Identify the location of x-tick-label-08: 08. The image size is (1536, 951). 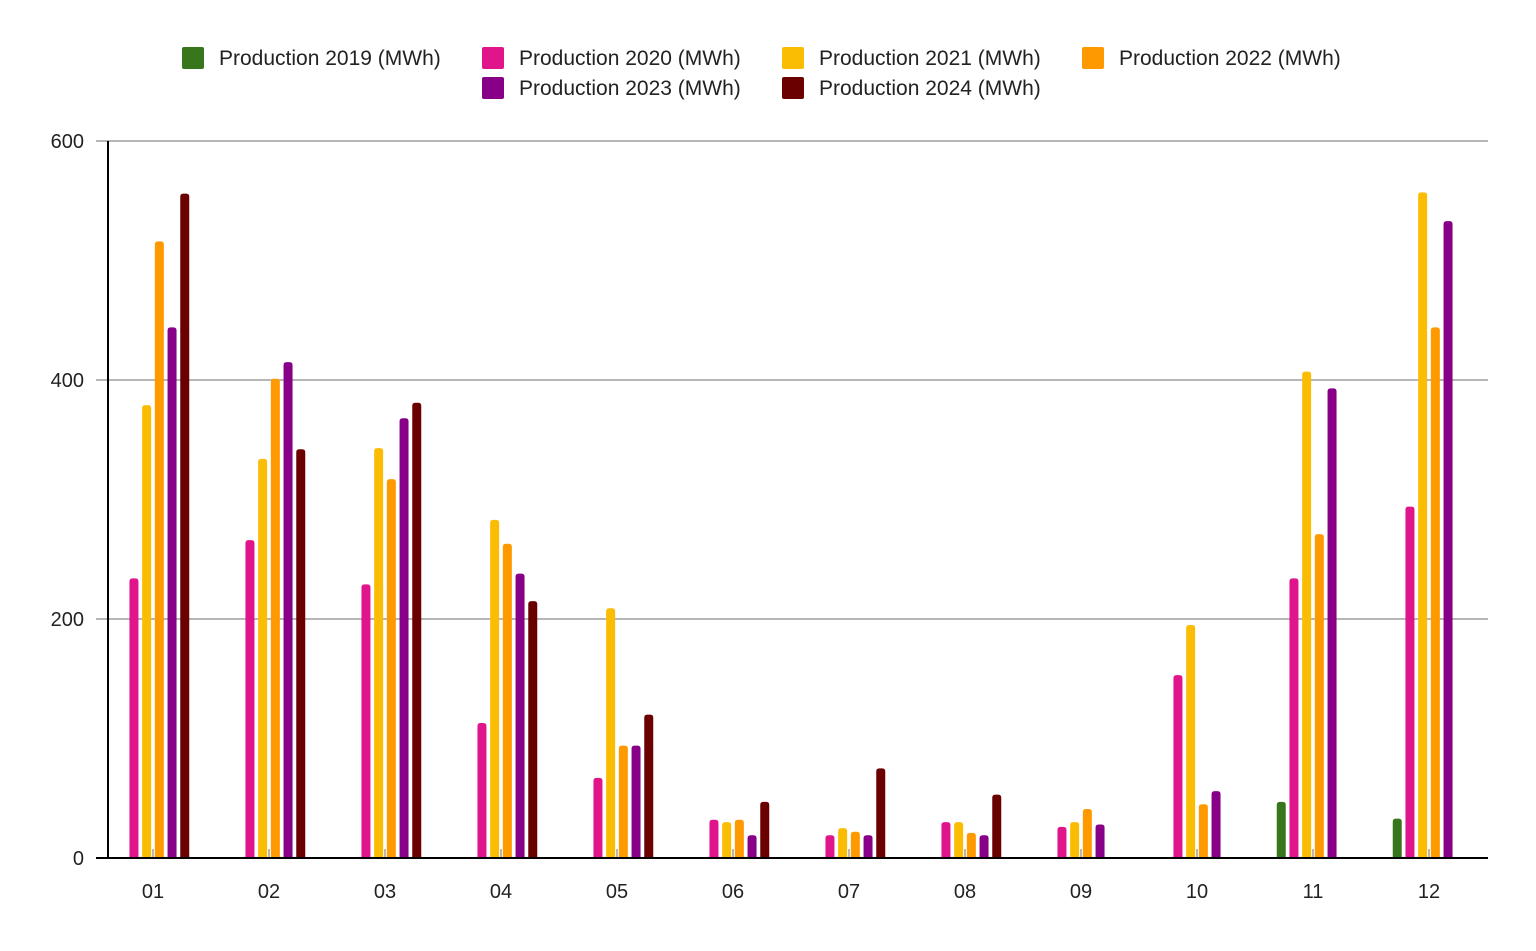
(965, 892).